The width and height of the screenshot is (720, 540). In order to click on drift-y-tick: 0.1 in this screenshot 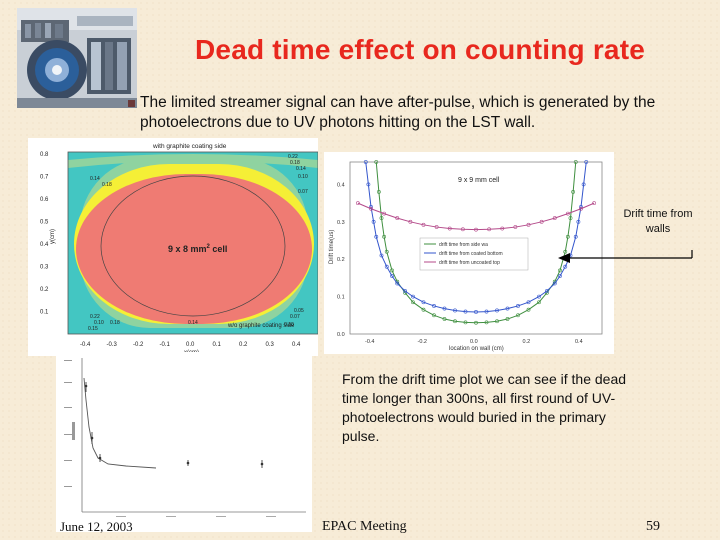, I will do `click(341, 298)`.